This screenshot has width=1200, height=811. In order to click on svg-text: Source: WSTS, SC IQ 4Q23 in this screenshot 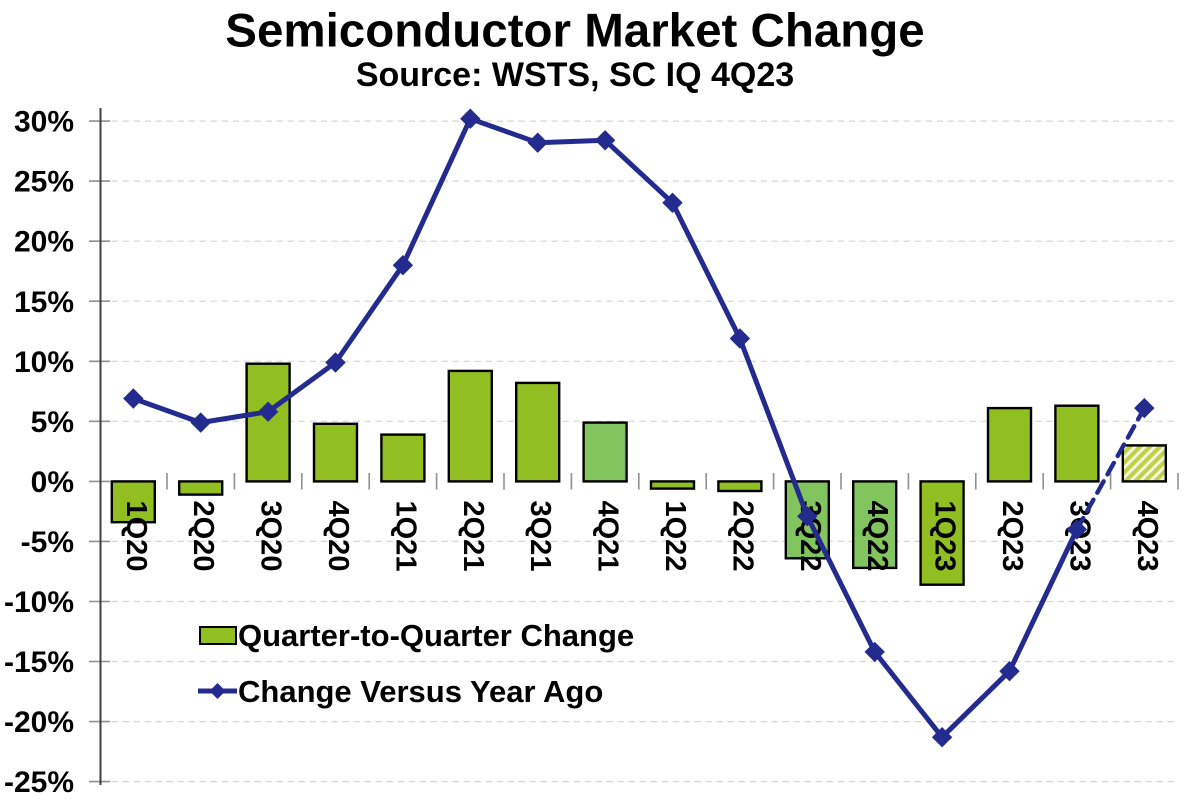, I will do `click(575, 75)`.